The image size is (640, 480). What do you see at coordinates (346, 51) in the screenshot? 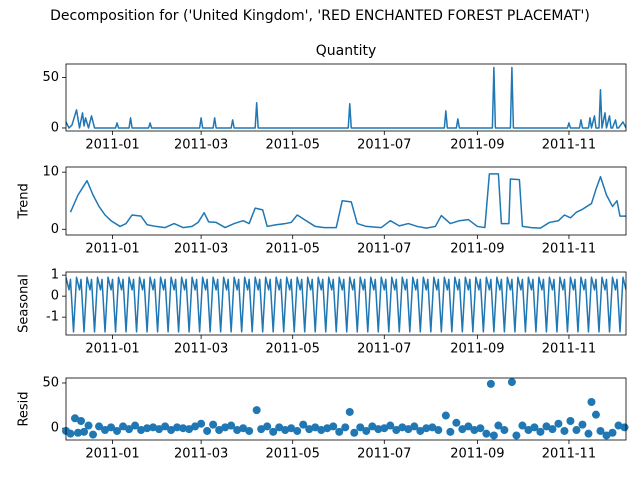
I see `axes-title: Quantity` at bounding box center [346, 51].